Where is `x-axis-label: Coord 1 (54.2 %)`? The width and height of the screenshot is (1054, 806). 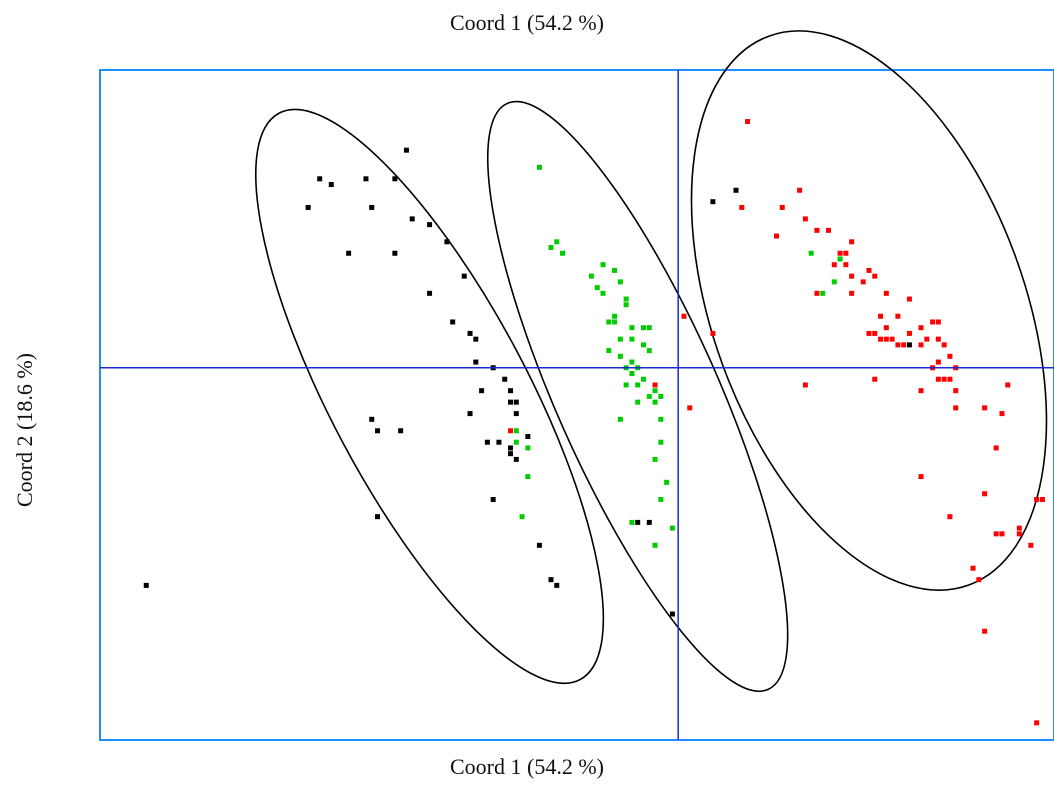 x-axis-label: Coord 1 (54.2 %) is located at coordinates (527, 766).